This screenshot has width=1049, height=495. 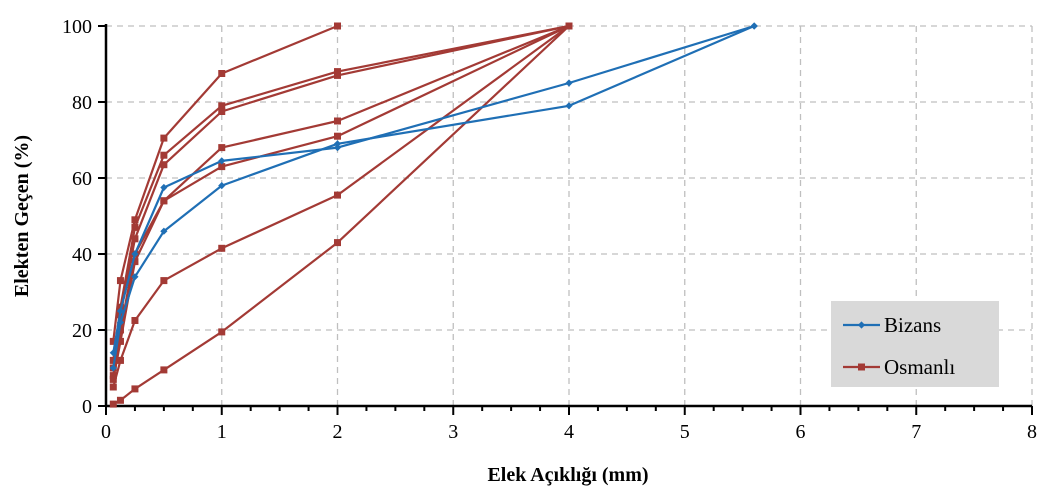 I want to click on legend-label: Osmanlı, so click(x=919, y=367).